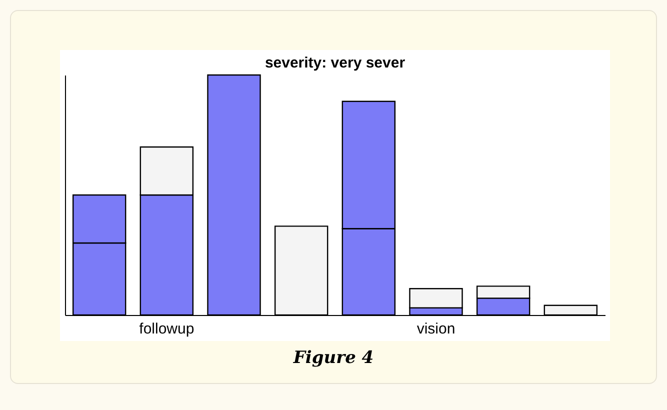  What do you see at coordinates (436, 329) in the screenshot?
I see `x-tick-label: vision` at bounding box center [436, 329].